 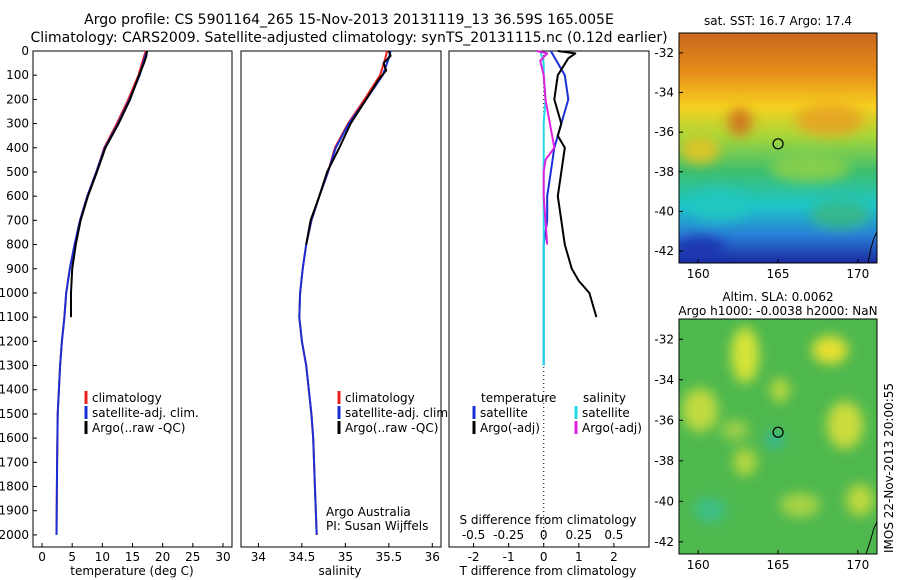 What do you see at coordinates (613, 535) in the screenshot?
I see `x2-tick-label: 0.5` at bounding box center [613, 535].